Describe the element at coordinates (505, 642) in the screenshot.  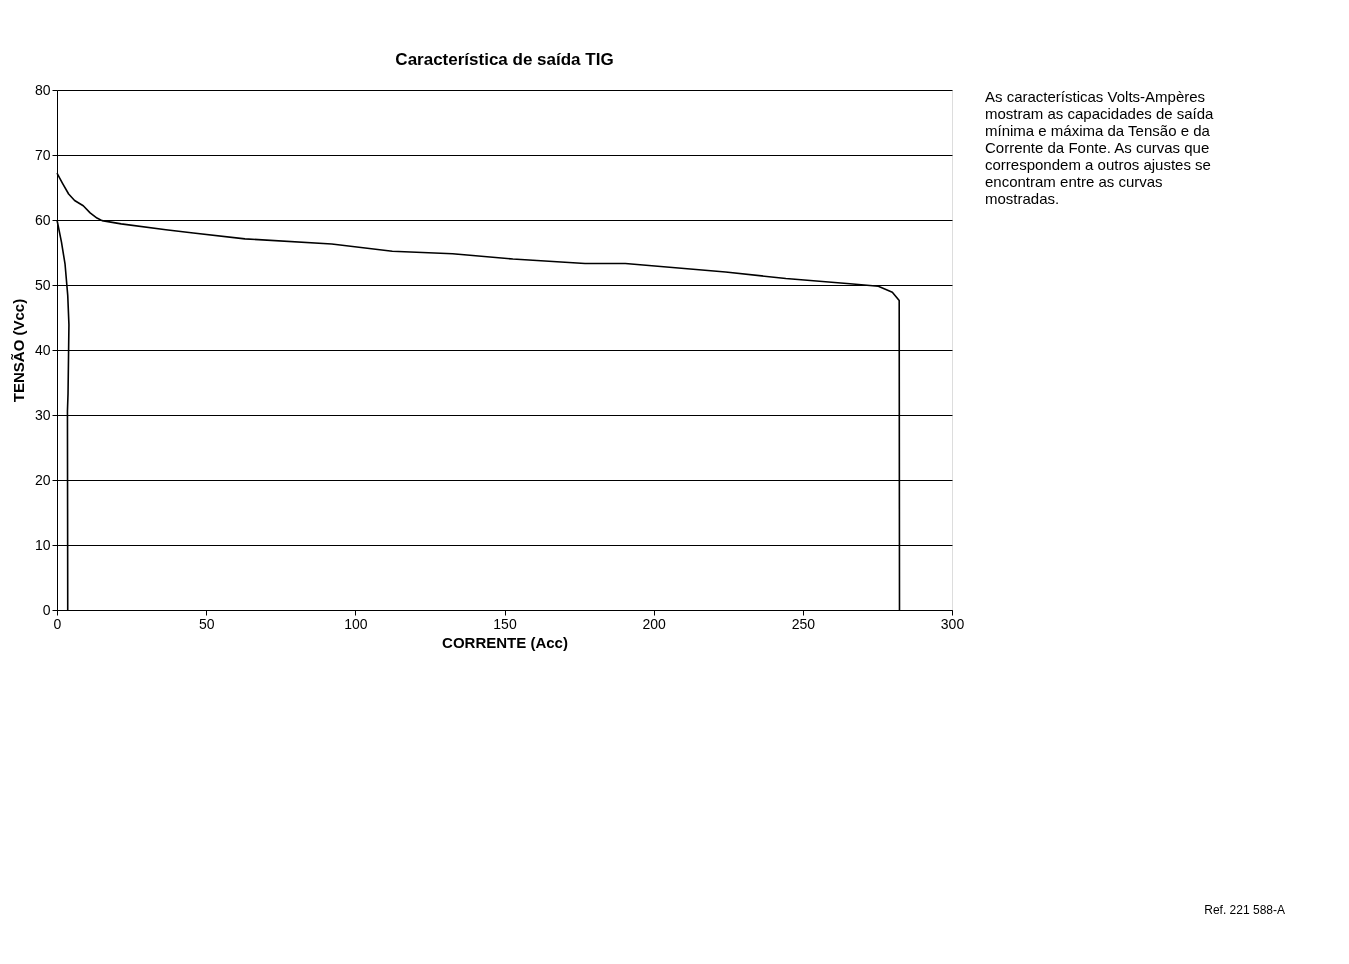
I see `x-axis-title: CORRENTE (Acc)` at that location.